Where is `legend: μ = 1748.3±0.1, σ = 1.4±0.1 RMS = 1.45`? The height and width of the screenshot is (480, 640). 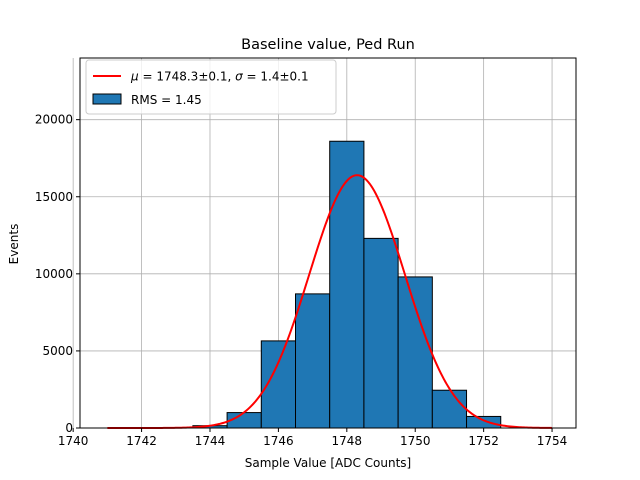 legend: μ = 1748.3±0.1, σ = 1.4±0.1 RMS = 1.45 is located at coordinates (211, 87).